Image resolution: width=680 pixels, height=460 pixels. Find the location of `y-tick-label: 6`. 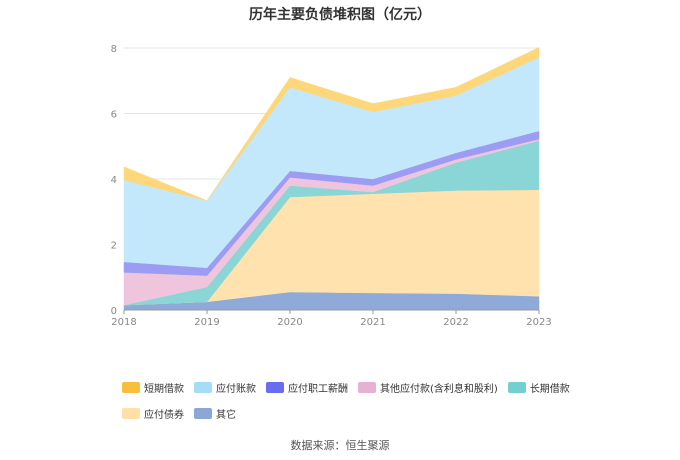

y-tick-label: 6 is located at coordinates (114, 115).